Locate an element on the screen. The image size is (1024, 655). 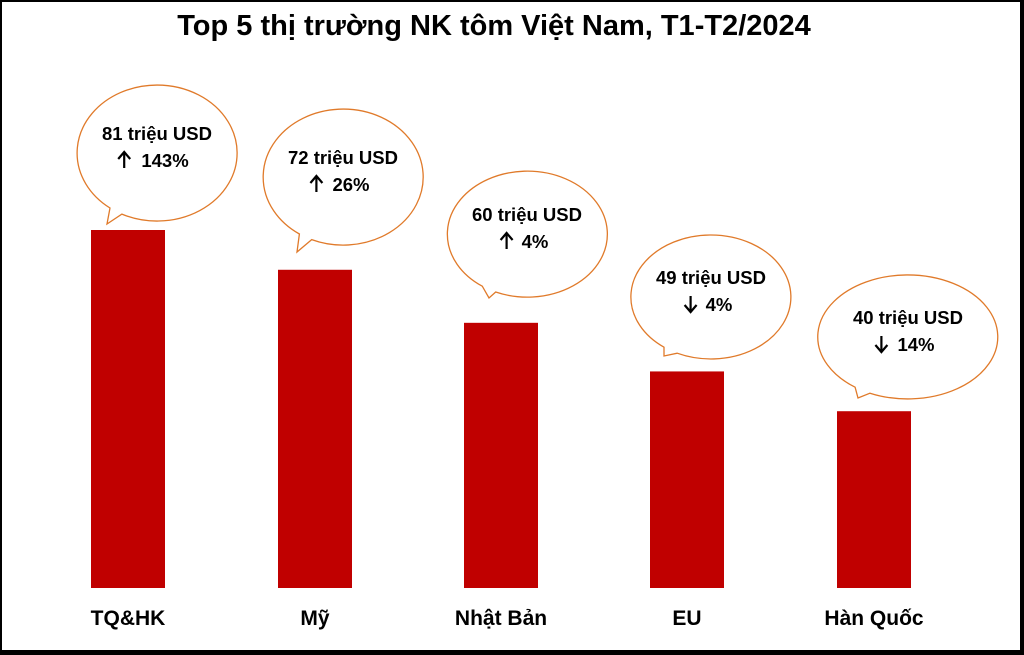
callout-bubble-han-quoc is located at coordinates (908, 337).